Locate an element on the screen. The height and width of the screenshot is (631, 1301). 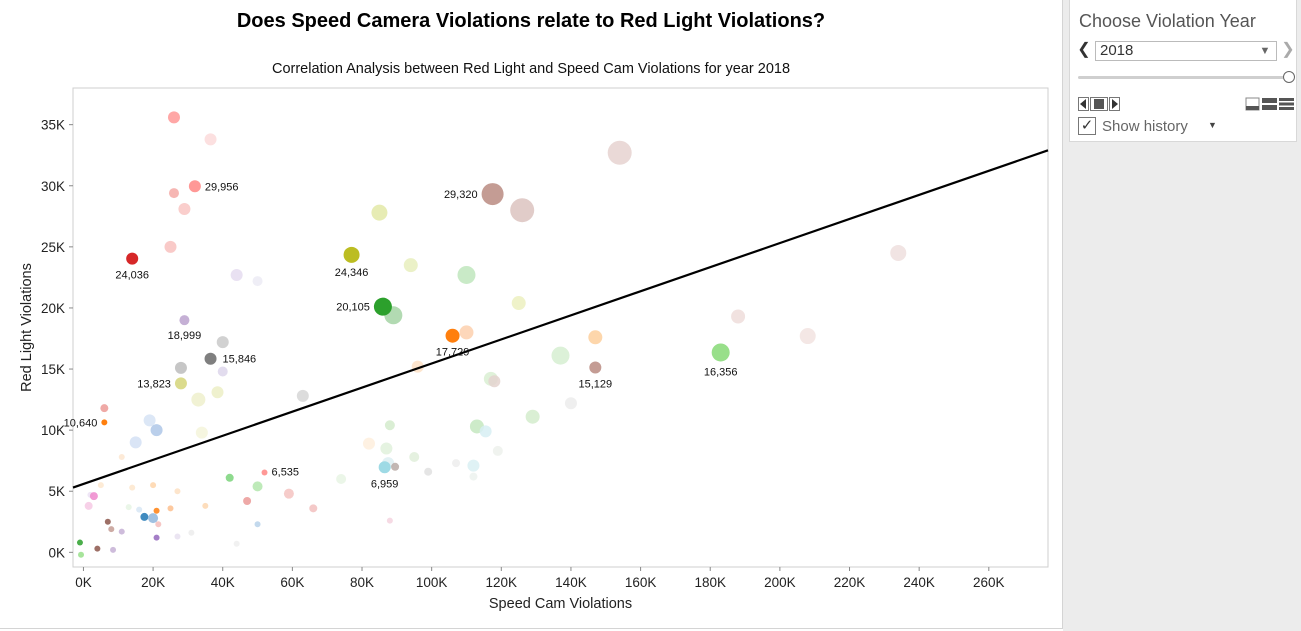
play-forward-button is located at coordinates (1114, 104).